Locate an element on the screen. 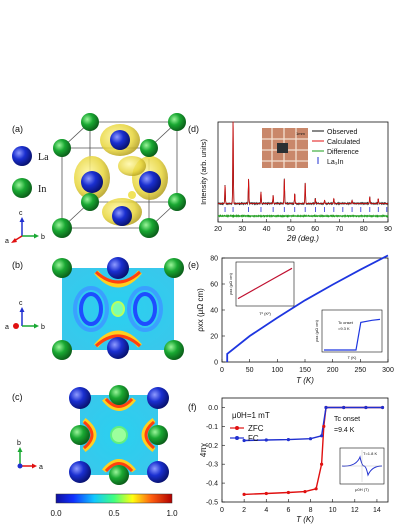 The image size is (408, 528). d-xtick-2: 40 is located at coordinates (267, 229).